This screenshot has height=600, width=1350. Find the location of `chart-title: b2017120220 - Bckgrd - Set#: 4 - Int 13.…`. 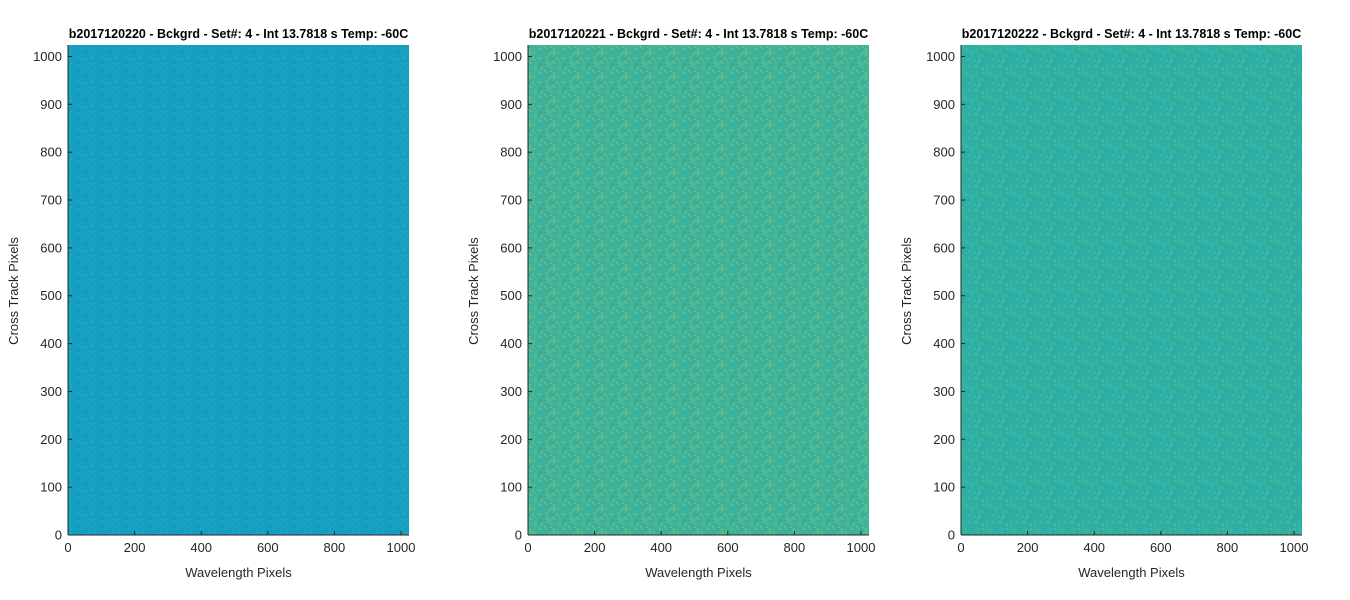

chart-title: b2017120220 - Bckgrd - Set#: 4 - Int 13.… is located at coordinates (239, 34).